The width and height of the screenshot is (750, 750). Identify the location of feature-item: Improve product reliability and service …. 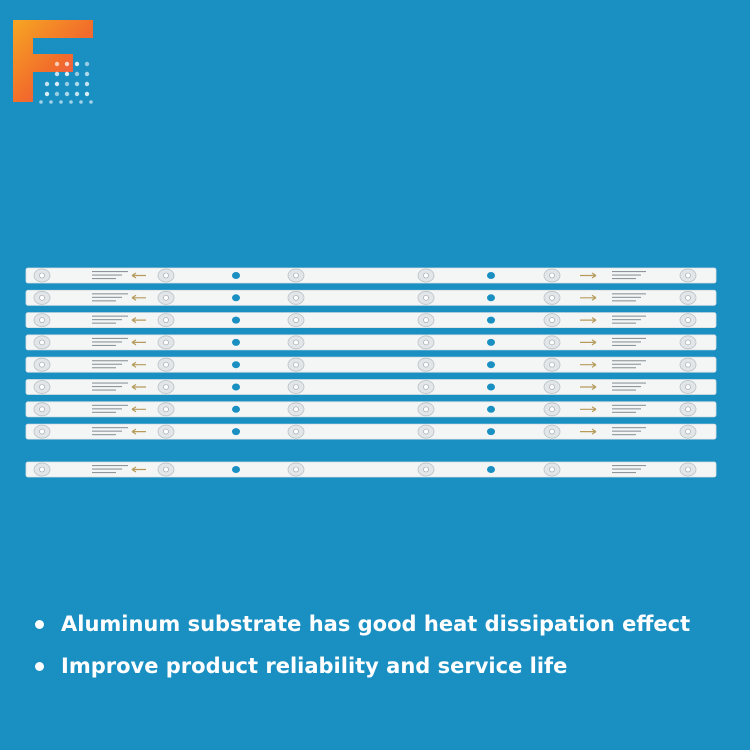
(360, 666).